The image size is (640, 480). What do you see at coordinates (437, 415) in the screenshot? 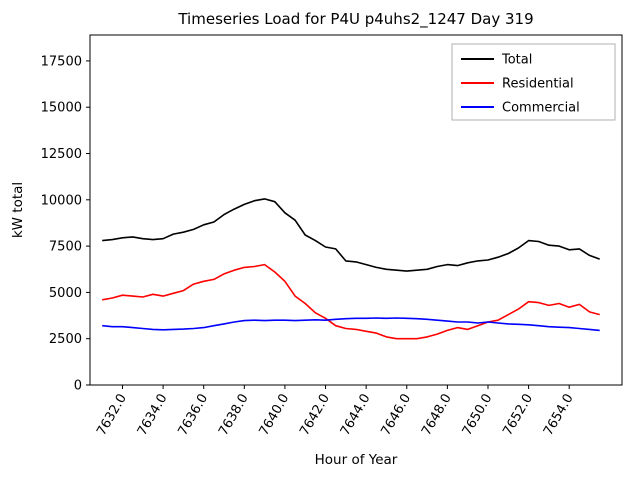
I see `x-tick-label: 7648.0` at bounding box center [437, 415].